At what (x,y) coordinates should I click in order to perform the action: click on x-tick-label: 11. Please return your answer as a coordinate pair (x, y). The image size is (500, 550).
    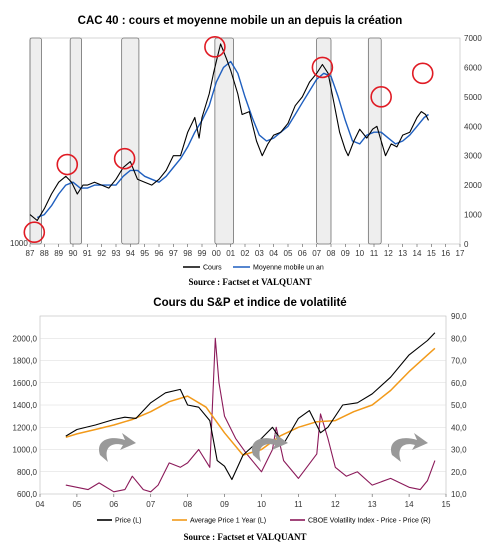
    Looking at the image, I should click on (374, 253).